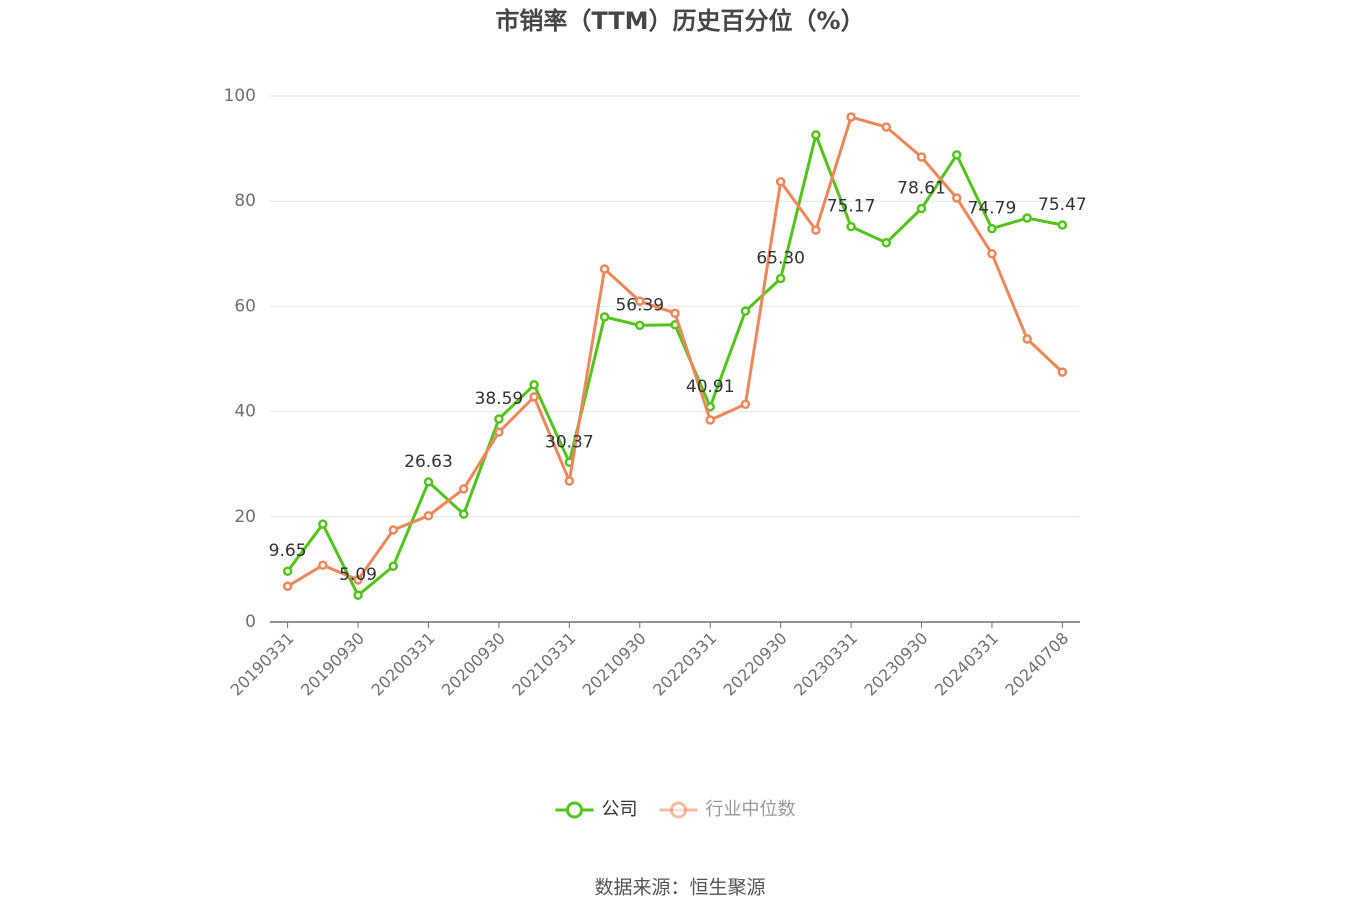 Image resolution: width=1360 pixels, height=924 pixels. What do you see at coordinates (780, 259) in the screenshot?
I see `data-label: 65.30` at bounding box center [780, 259].